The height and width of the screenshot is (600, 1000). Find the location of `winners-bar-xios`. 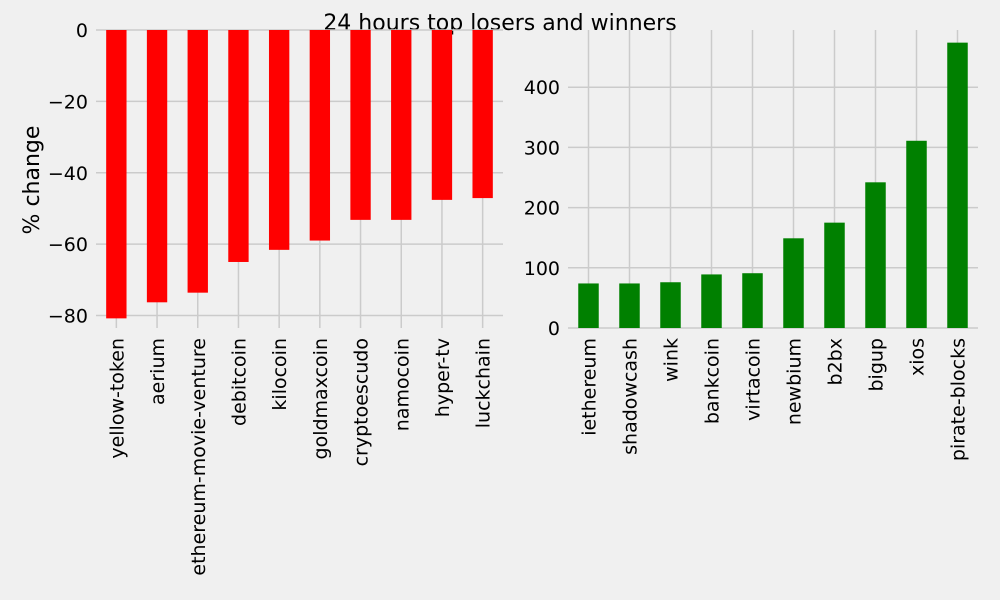

winners-bar-xios is located at coordinates (916, 234).